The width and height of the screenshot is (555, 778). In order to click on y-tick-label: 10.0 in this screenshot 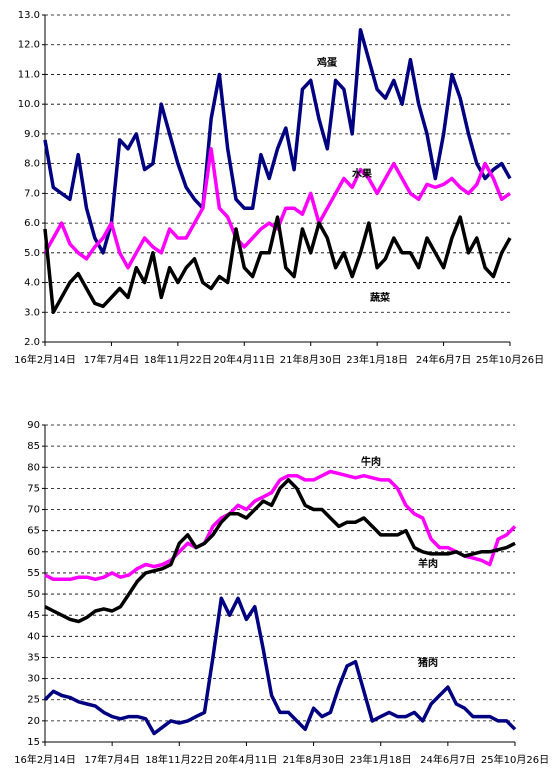, I will do `click(29, 104)`.